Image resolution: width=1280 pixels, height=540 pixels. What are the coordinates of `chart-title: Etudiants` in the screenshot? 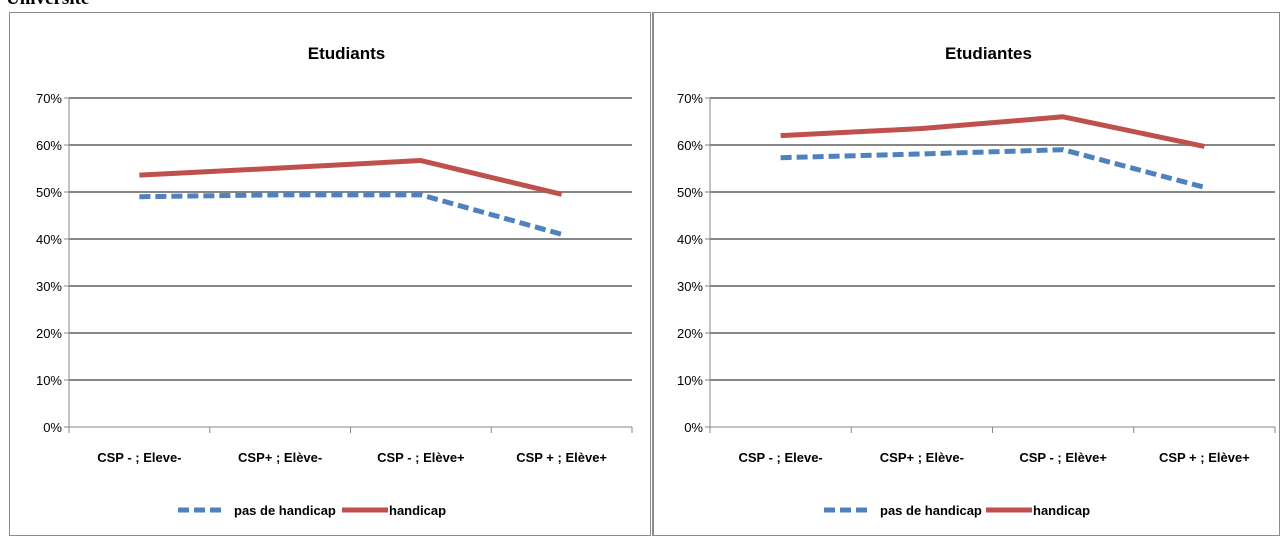 It's located at (346, 53).